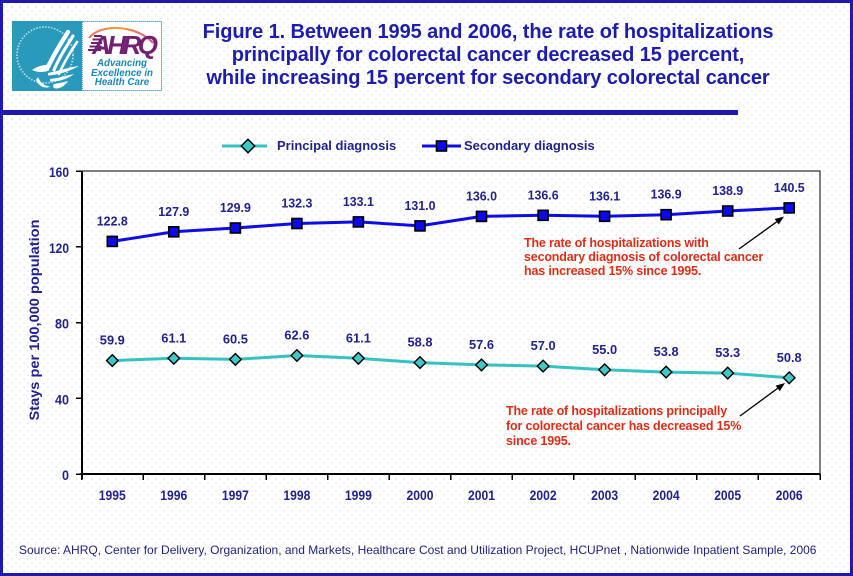 The width and height of the screenshot is (853, 576). I want to click on svg-text: 60.5, so click(235, 338).